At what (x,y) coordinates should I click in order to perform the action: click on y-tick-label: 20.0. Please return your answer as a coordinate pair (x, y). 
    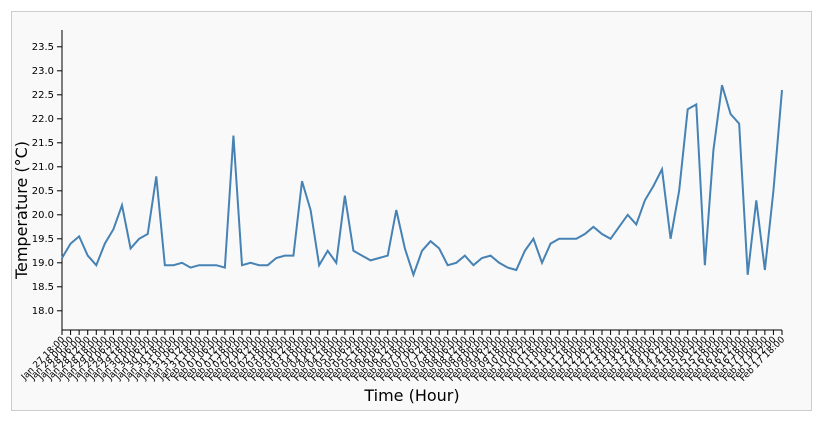
    Looking at the image, I should click on (43, 215).